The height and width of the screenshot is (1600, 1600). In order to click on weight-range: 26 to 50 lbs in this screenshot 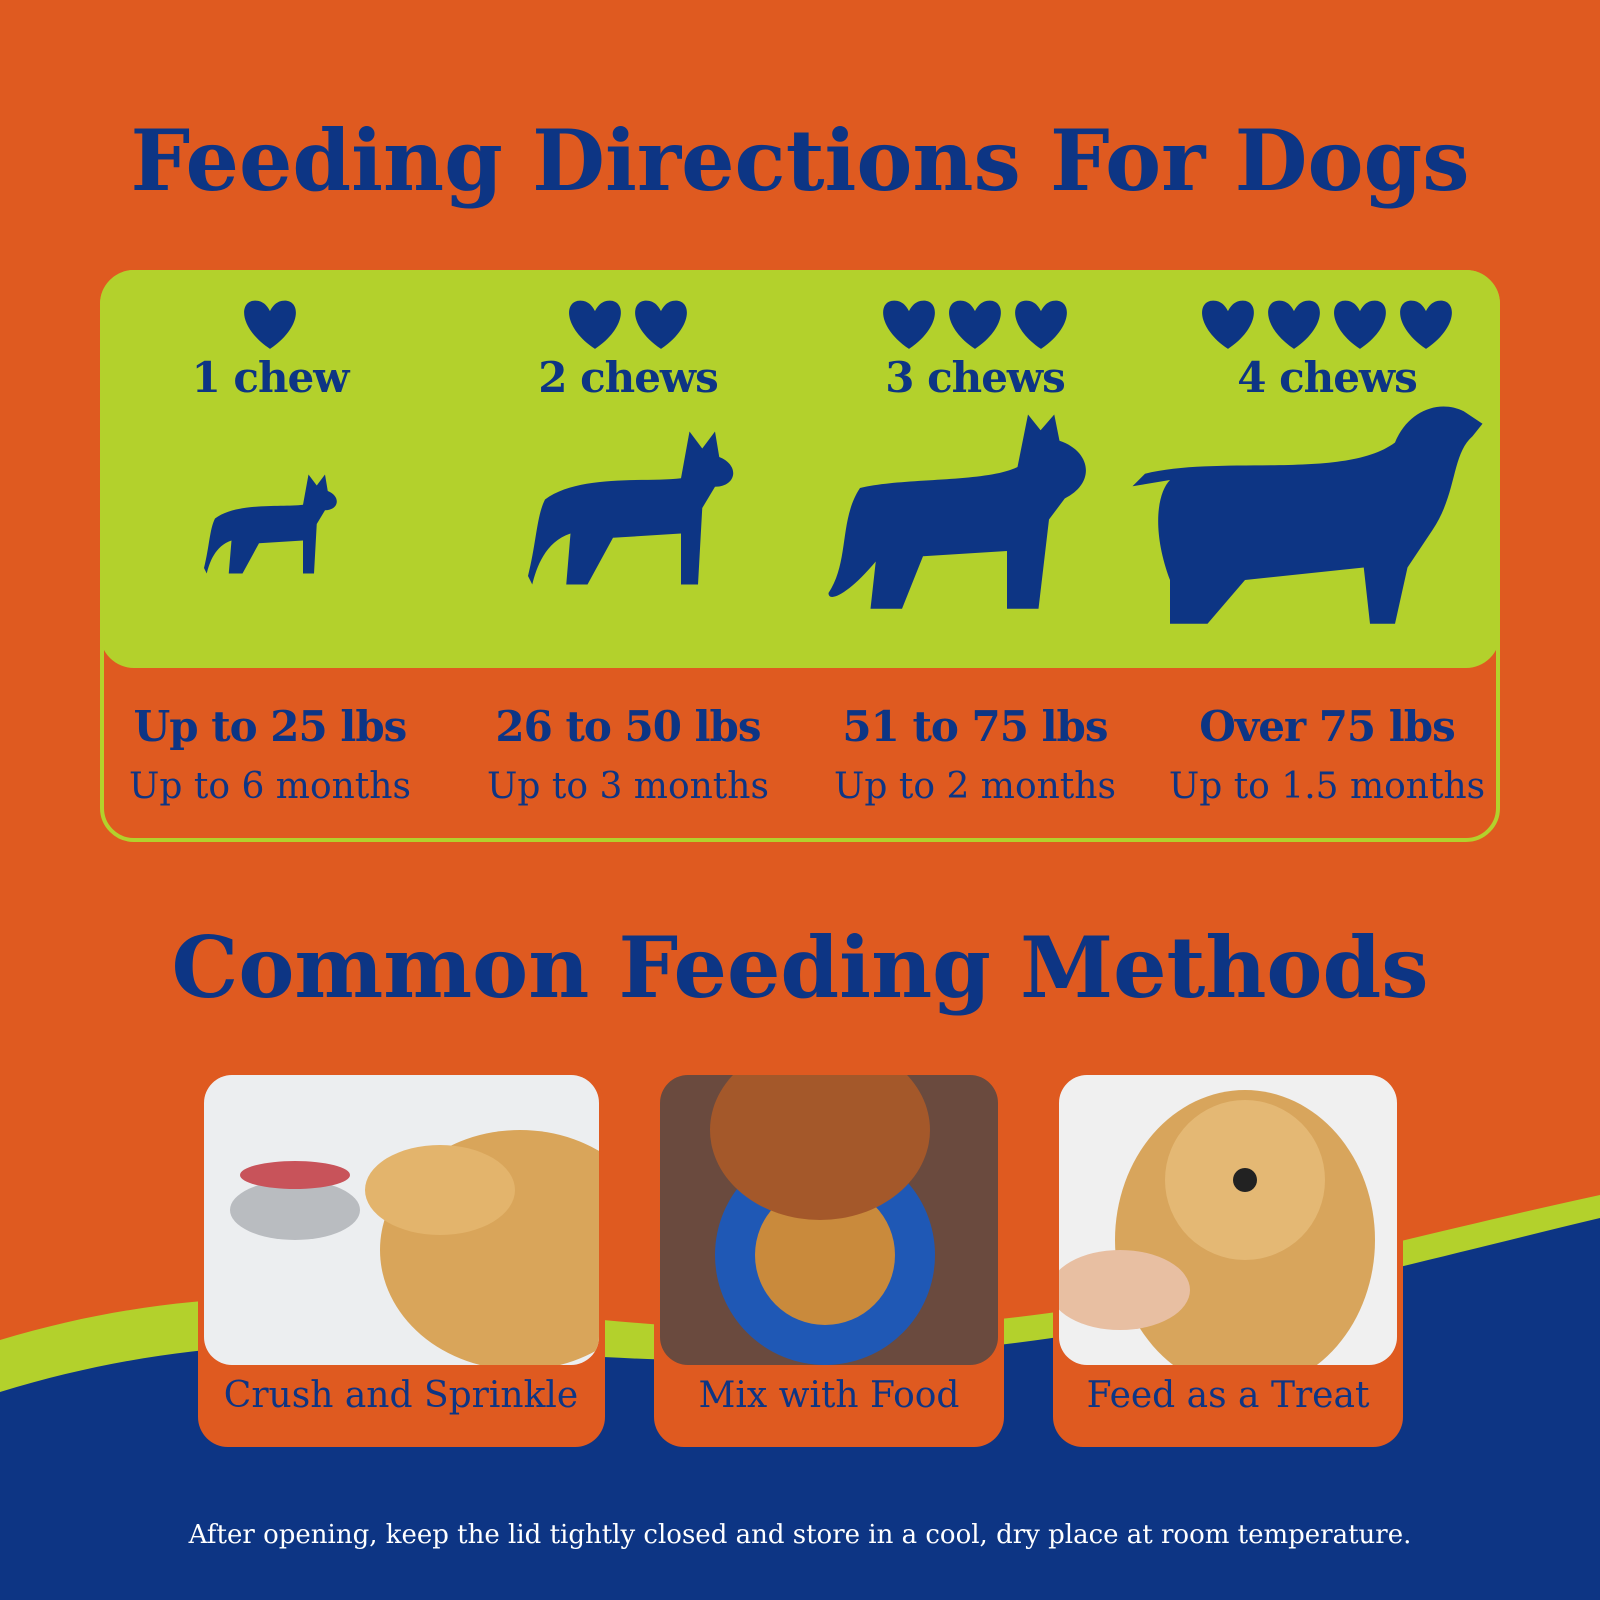, I will do `click(627, 726)`.